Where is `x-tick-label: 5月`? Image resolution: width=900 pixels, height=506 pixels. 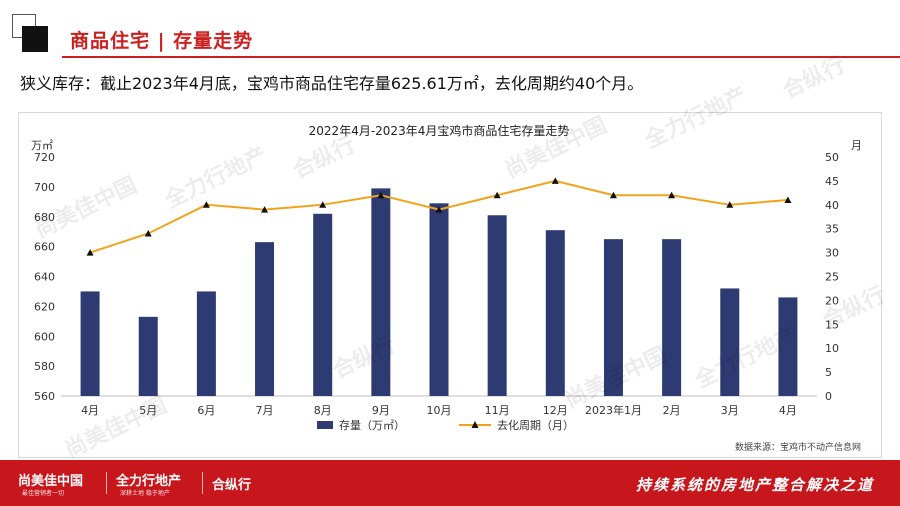 x-tick-label: 5月 is located at coordinates (148, 410).